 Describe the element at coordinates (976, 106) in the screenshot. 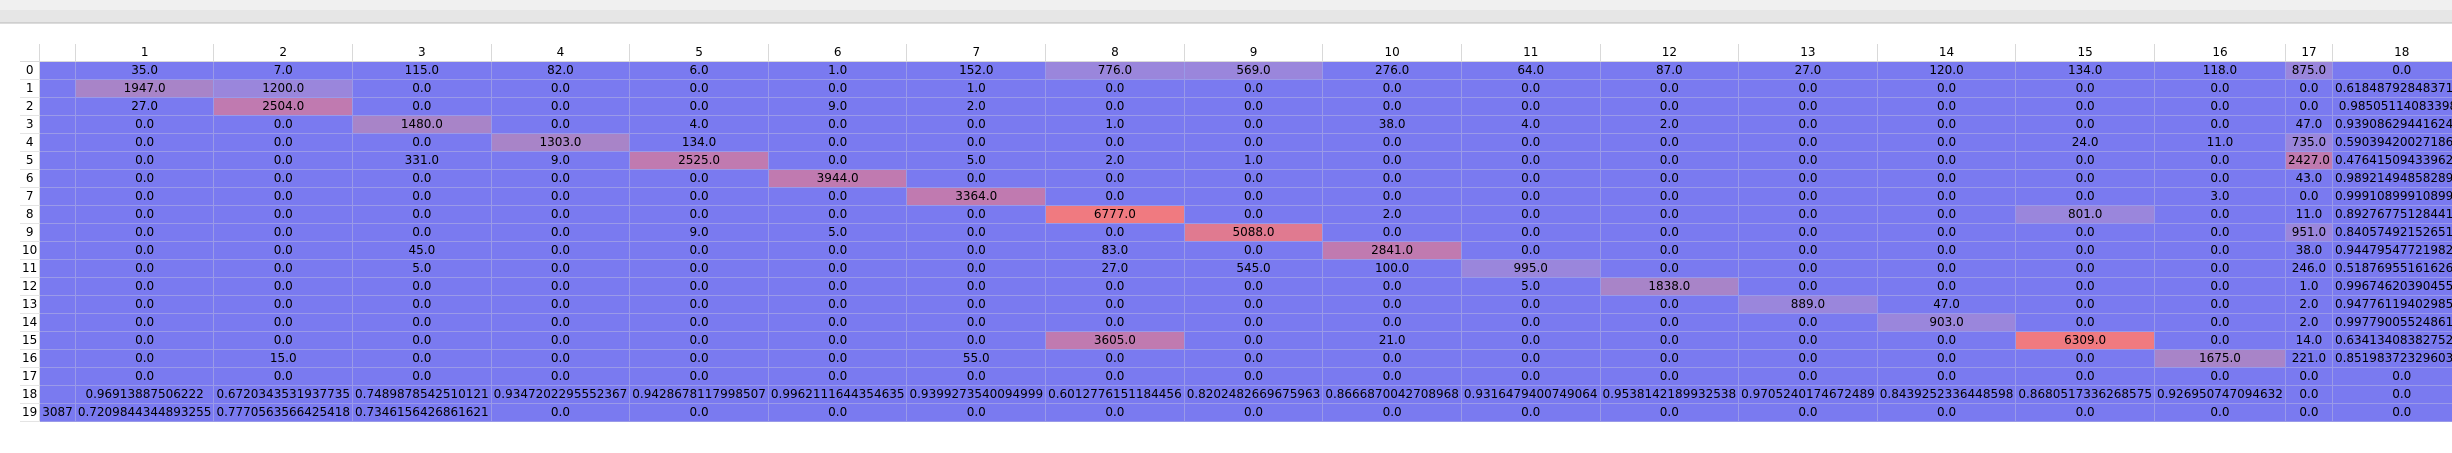

I see `table-cell: 2.0` at that location.